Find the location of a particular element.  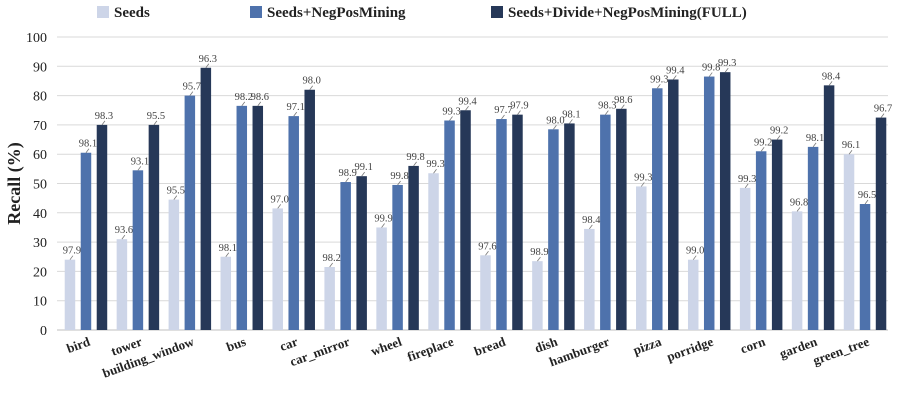

x-tick-label: hamburger is located at coordinates (579, 352).